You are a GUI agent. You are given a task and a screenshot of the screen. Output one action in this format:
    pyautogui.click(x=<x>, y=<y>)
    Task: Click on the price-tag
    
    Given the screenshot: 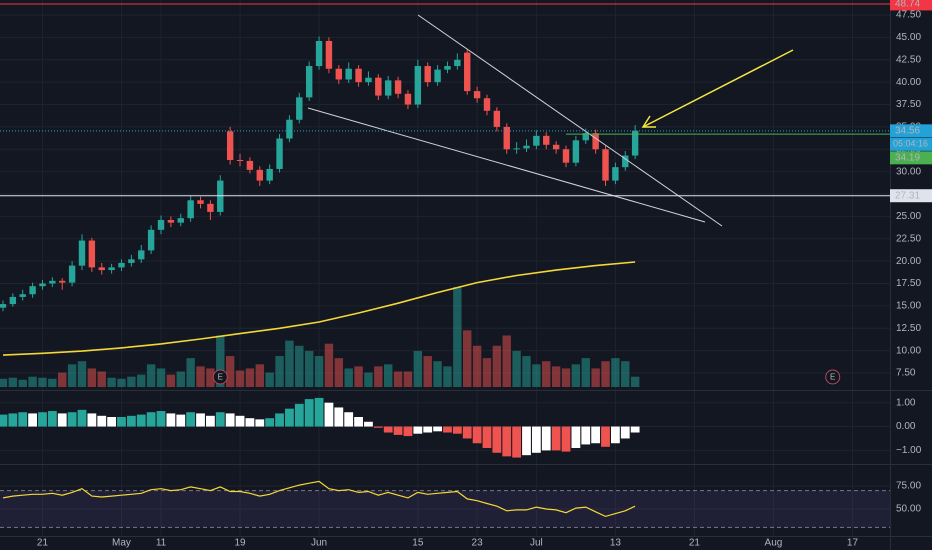 What is the action you would take?
    pyautogui.click(x=911, y=5)
    